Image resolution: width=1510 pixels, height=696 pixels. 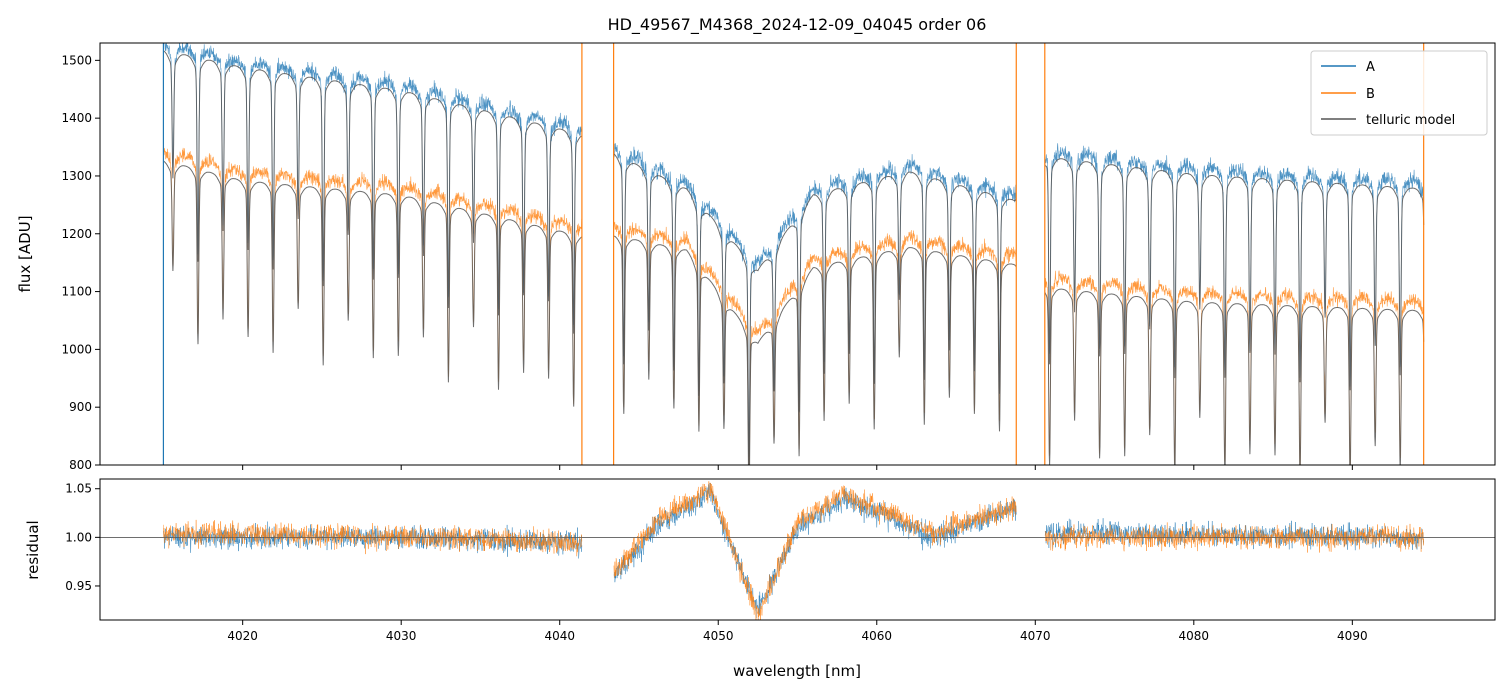 What do you see at coordinates (876, 636) in the screenshot?
I see `bottom-x-tick-label: 4060` at bounding box center [876, 636].